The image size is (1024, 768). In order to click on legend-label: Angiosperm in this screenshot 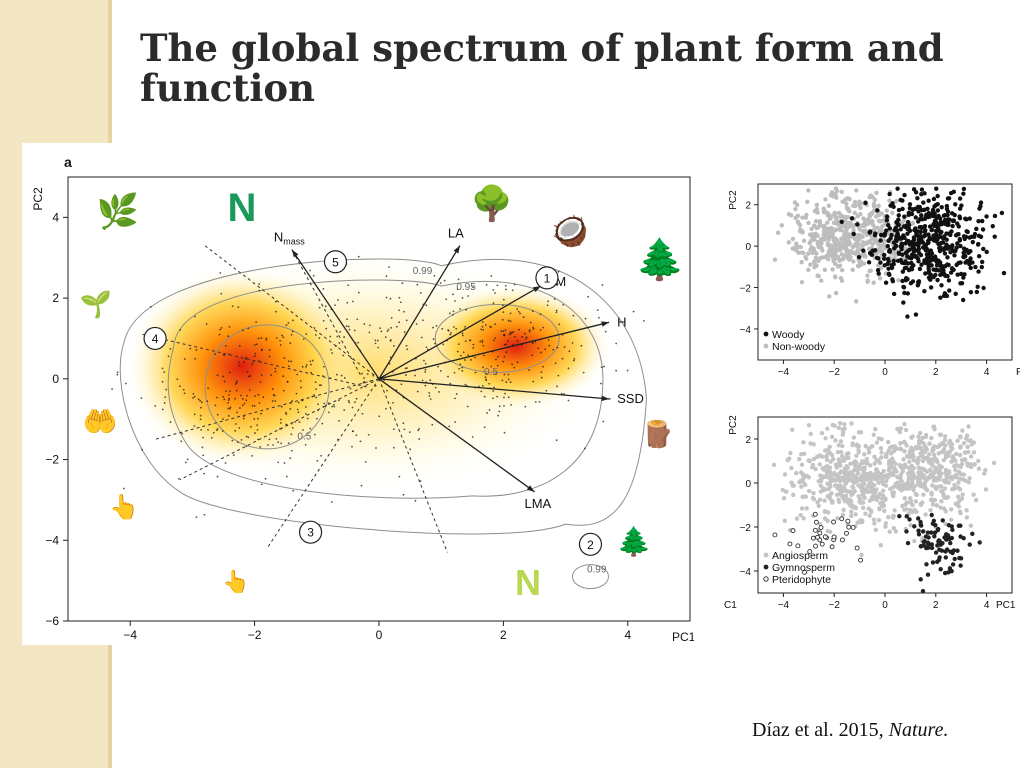, I will do `click(800, 556)`.